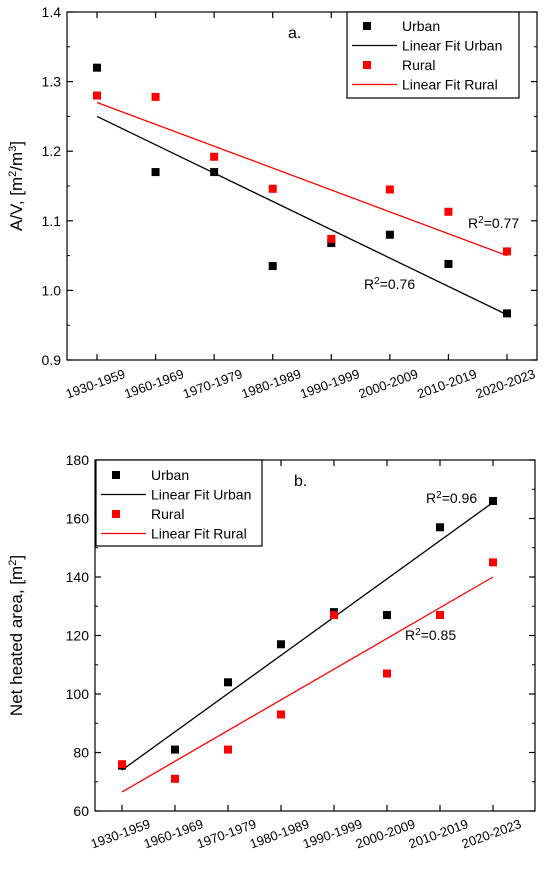  Describe the element at coordinates (52, 82) in the screenshot. I see `y-tick-label: 1.3` at that location.